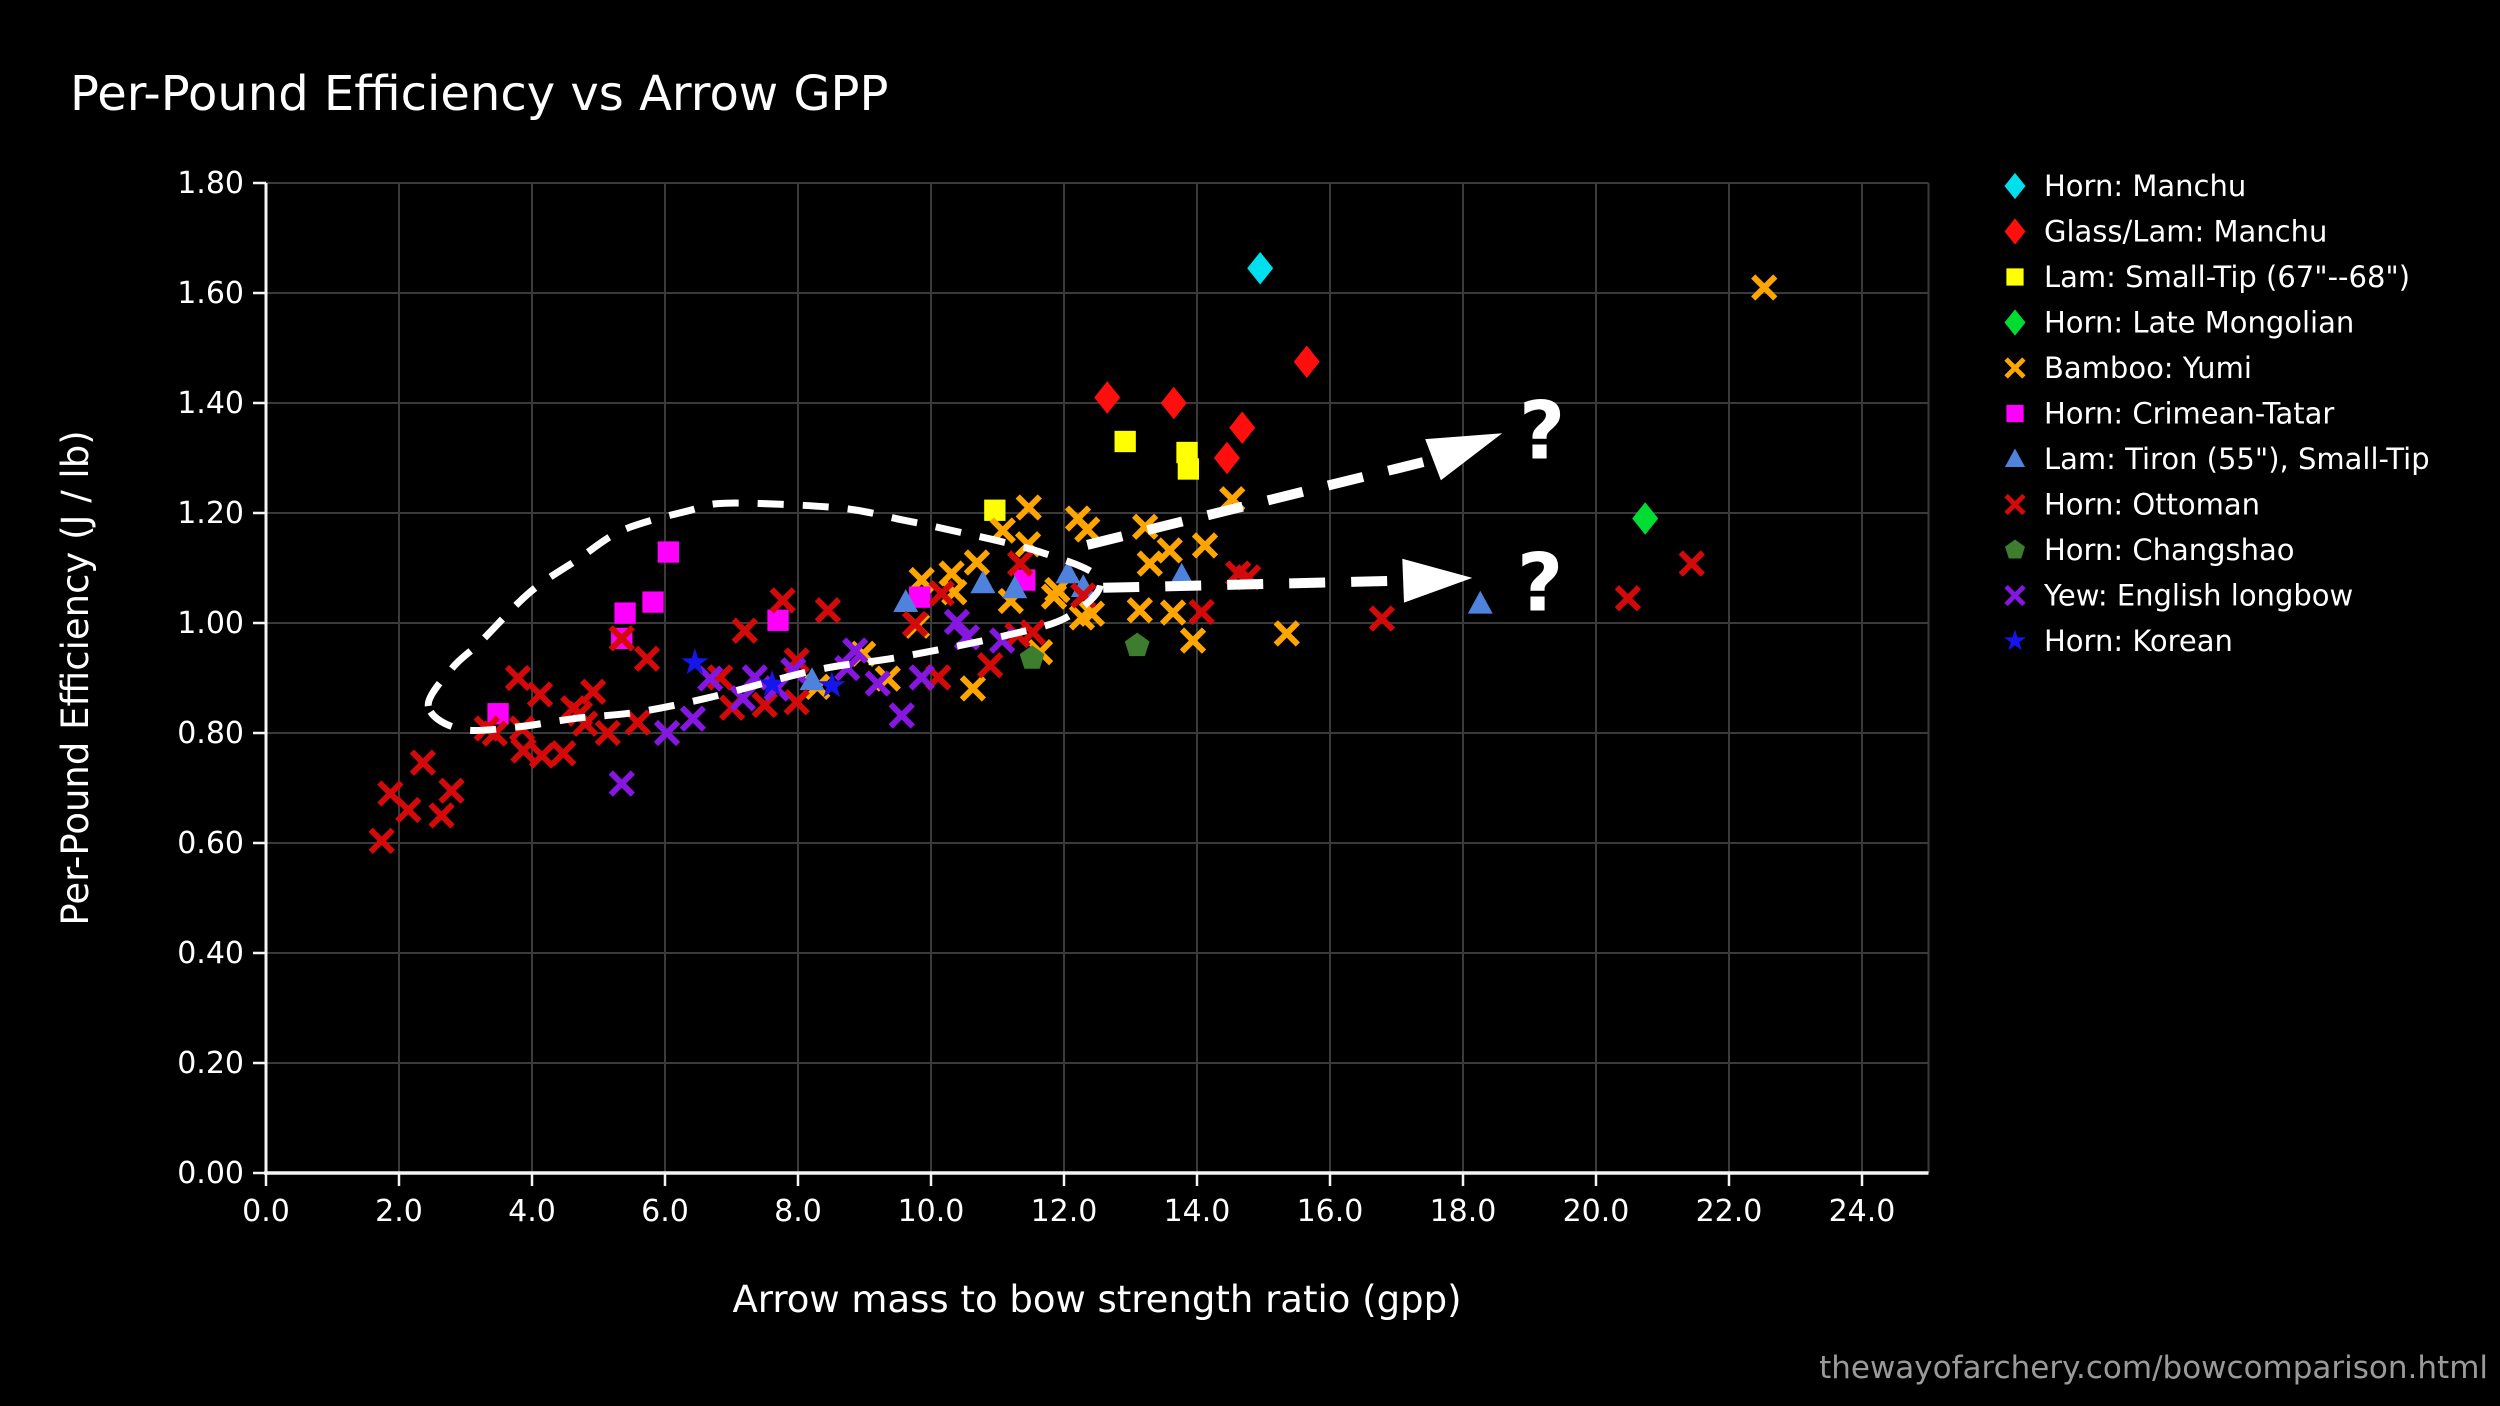  I want to click on x-tick-label: 14.0, so click(1197, 1211).